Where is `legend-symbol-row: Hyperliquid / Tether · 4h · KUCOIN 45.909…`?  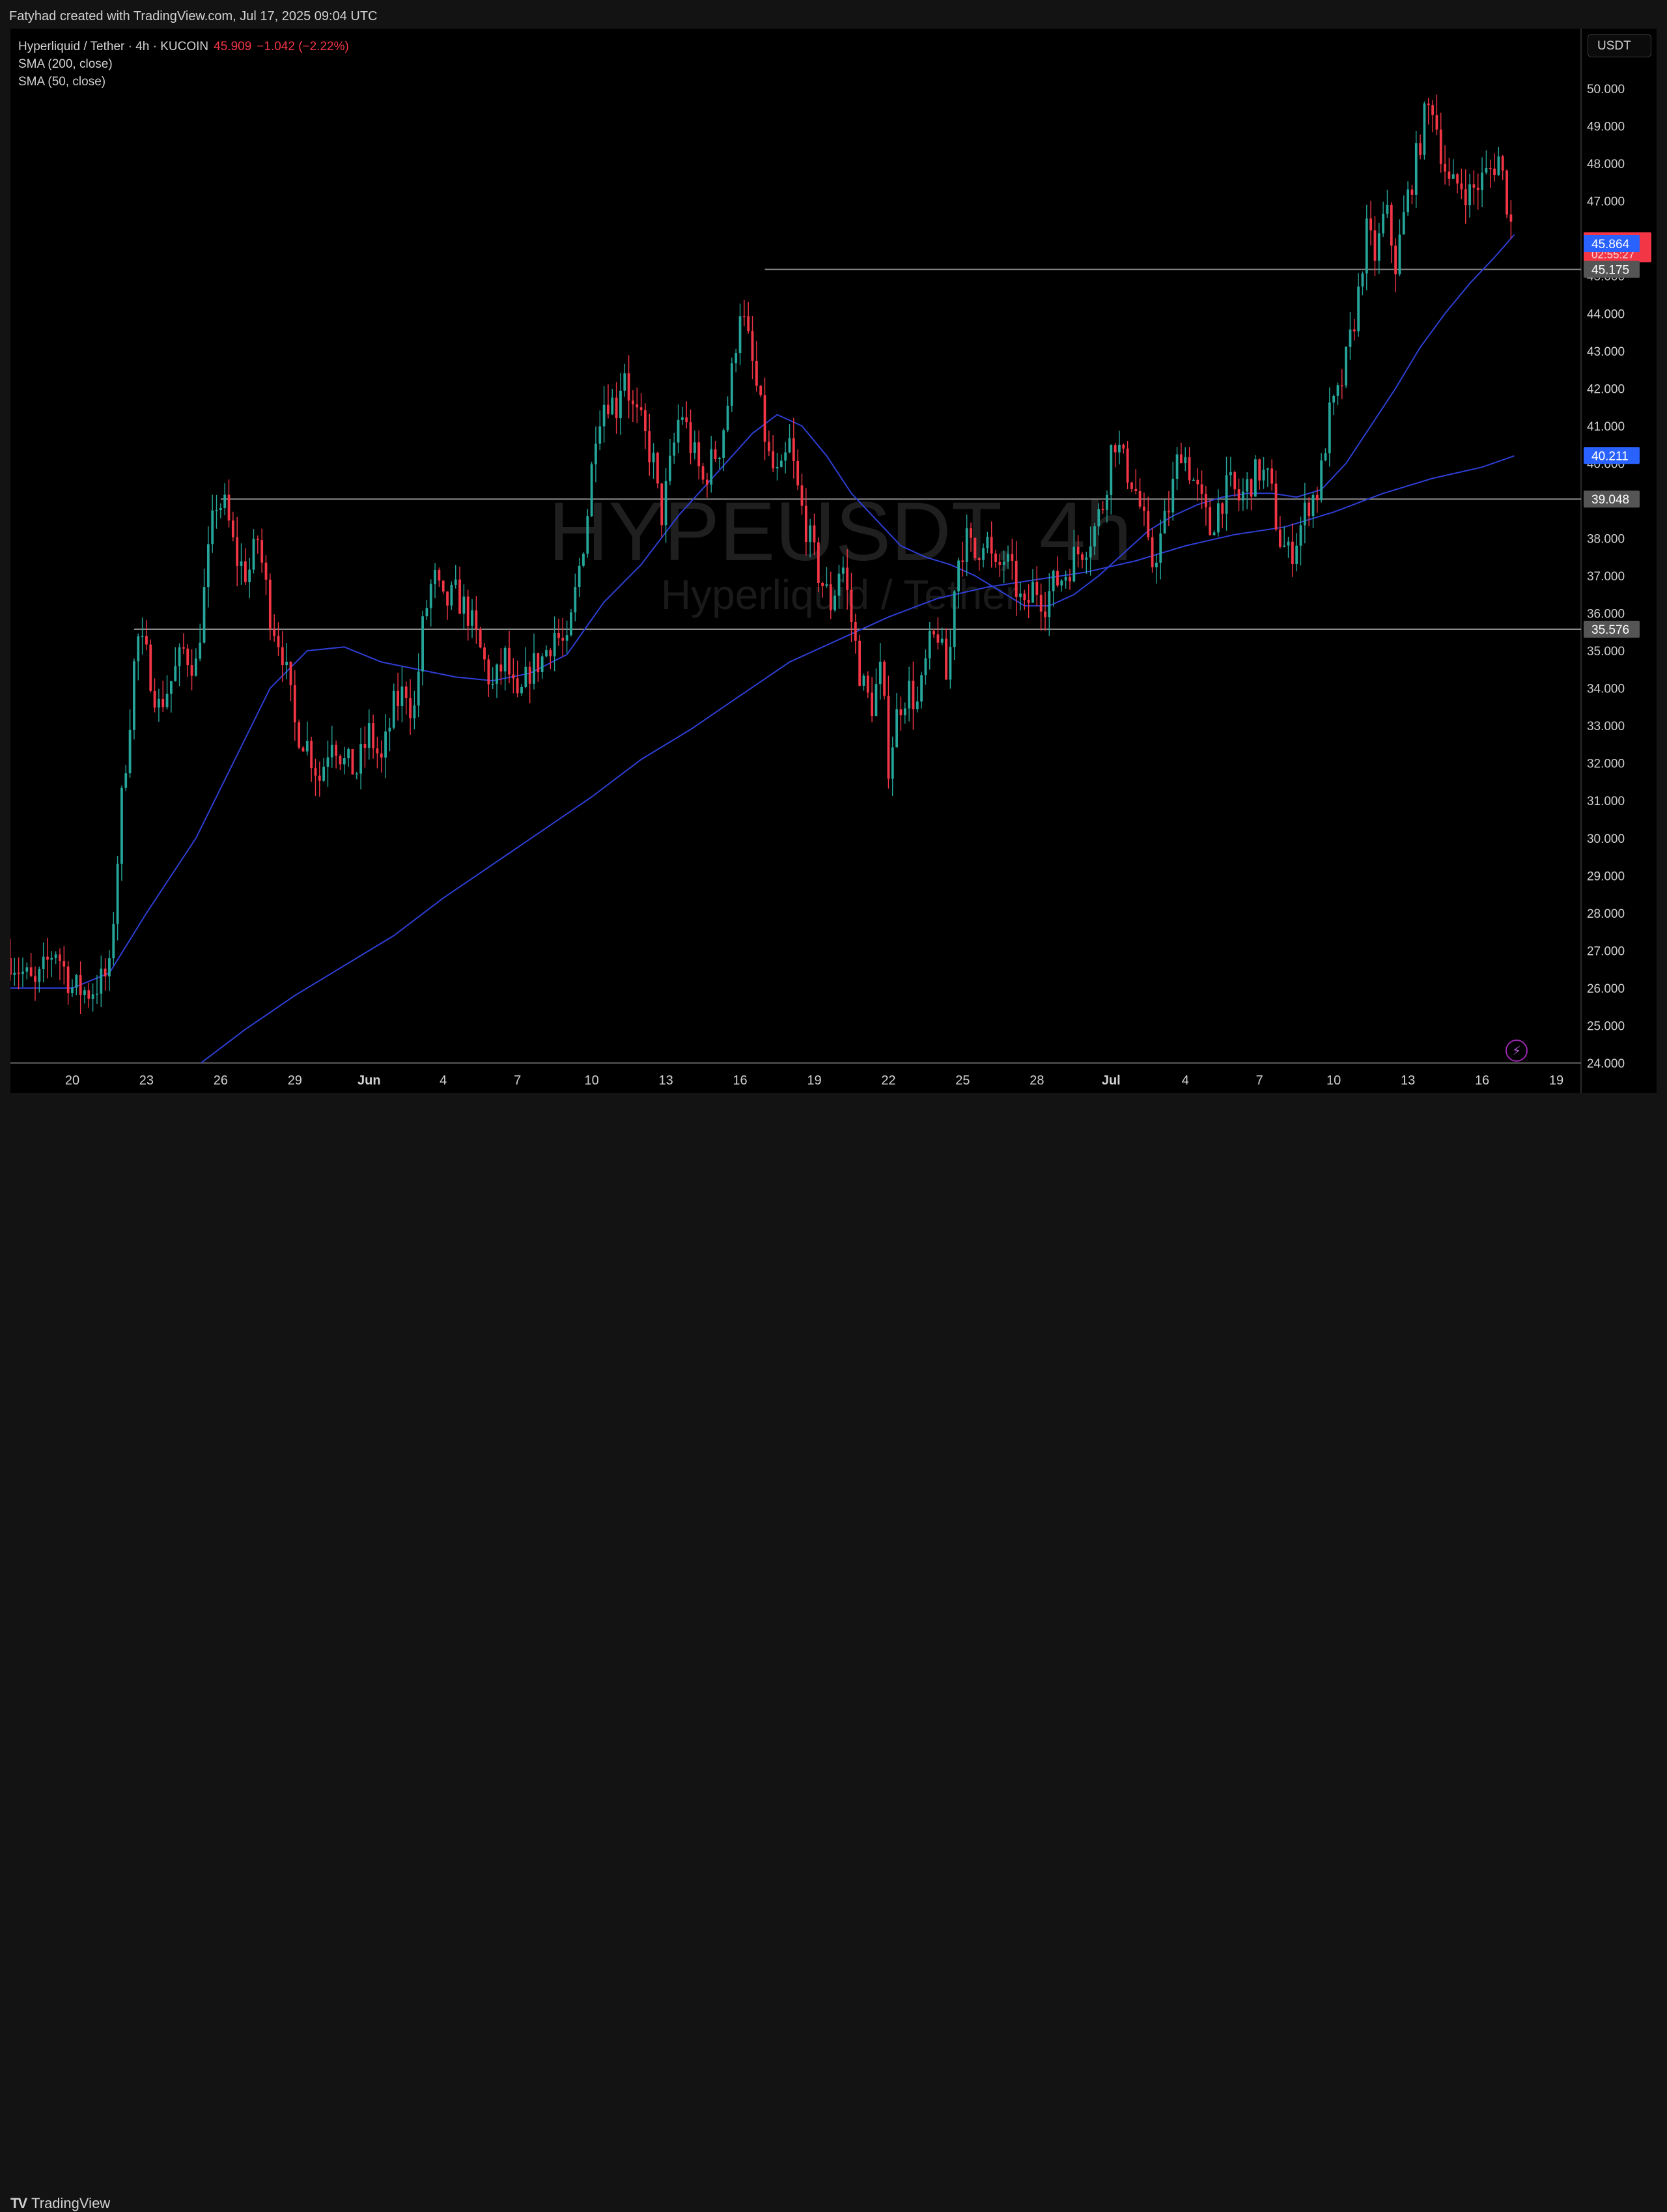 legend-symbol-row: Hyperliquid / Tether · 4h · KUCOIN 45.909… is located at coordinates (183, 46).